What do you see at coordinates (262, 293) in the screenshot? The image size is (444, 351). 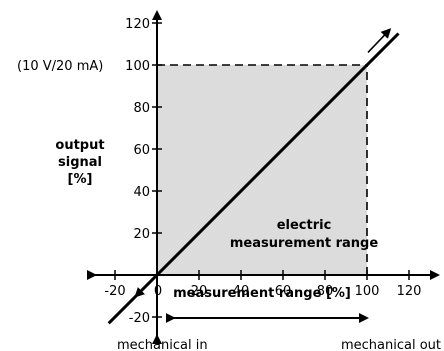 I see `x-axis-label: measurement range [%]` at bounding box center [262, 293].